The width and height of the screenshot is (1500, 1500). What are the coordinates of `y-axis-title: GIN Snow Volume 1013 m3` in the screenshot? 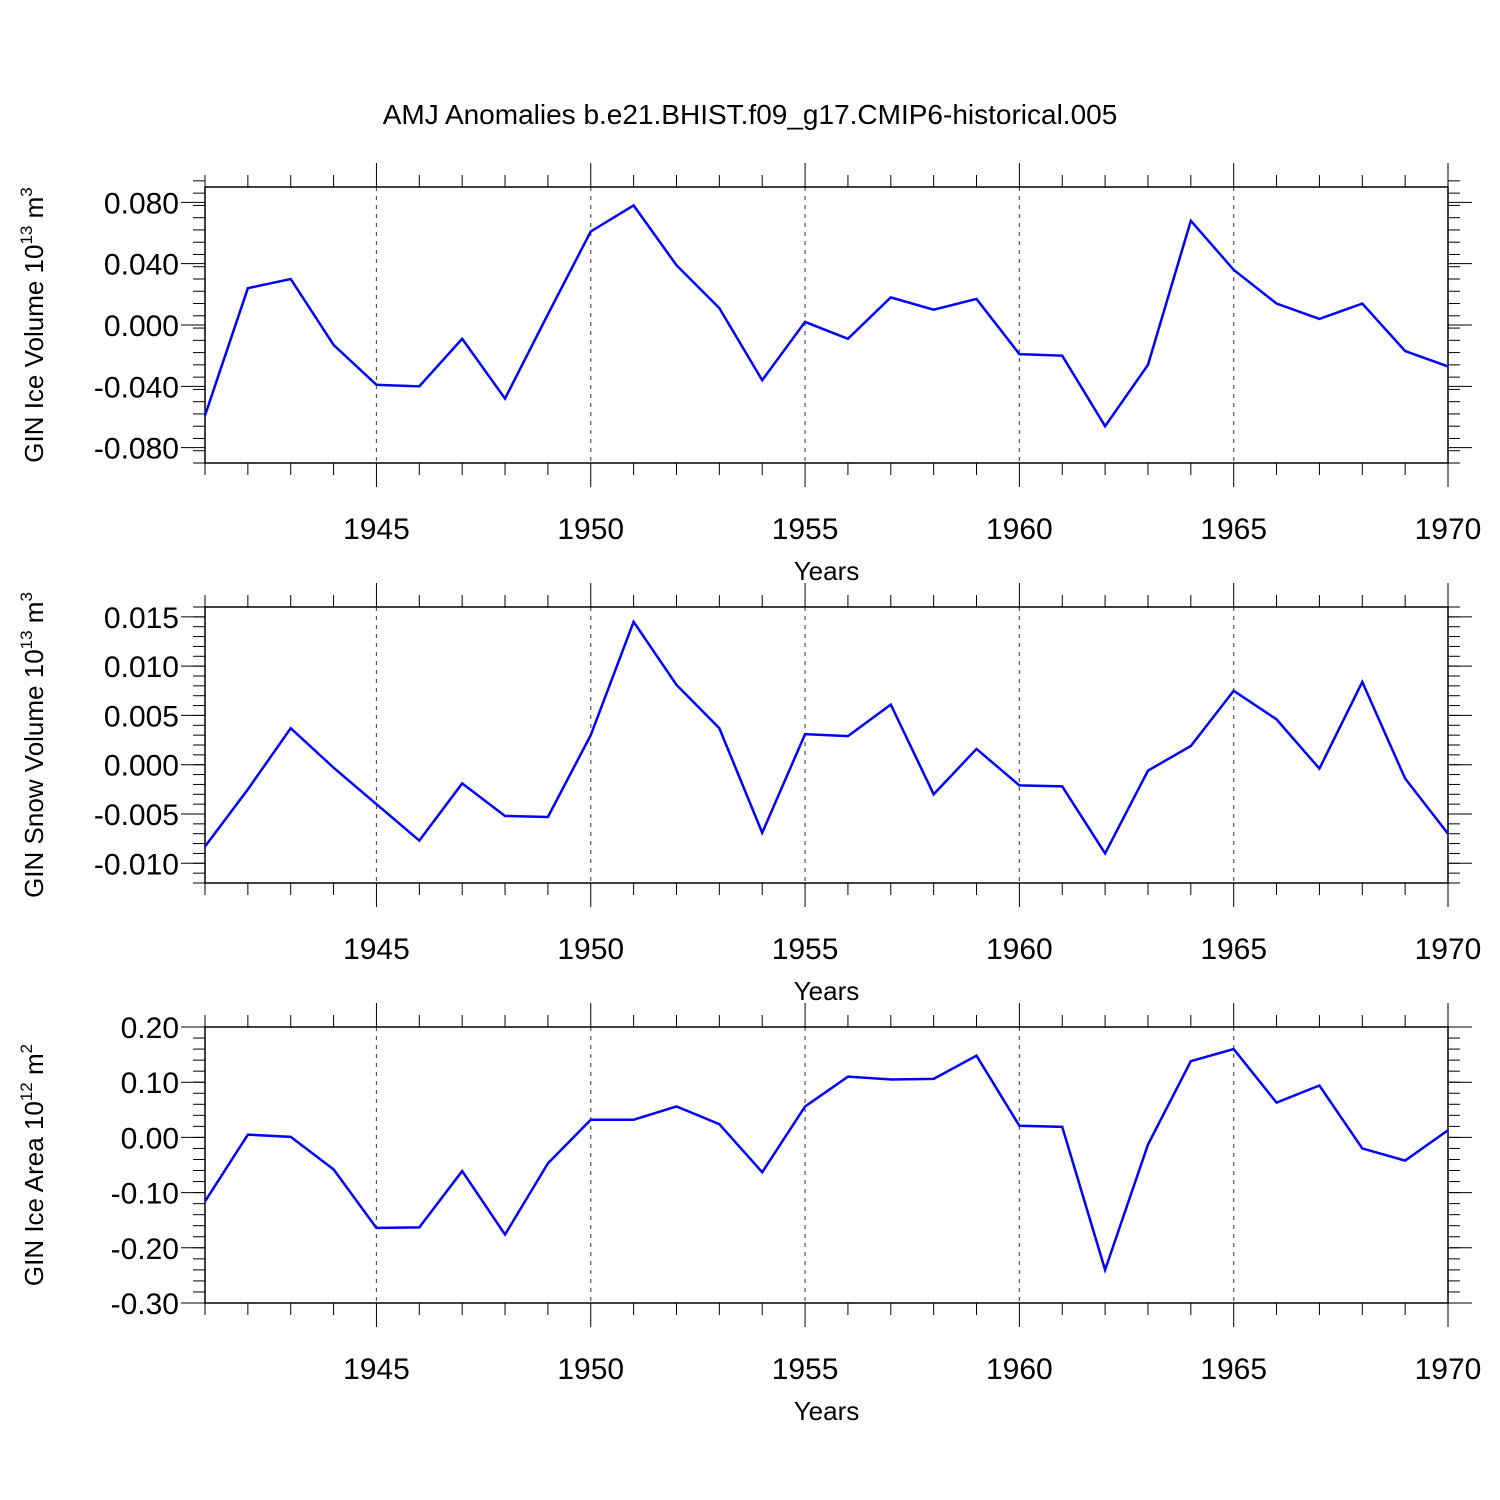 It's located at (33, 745).